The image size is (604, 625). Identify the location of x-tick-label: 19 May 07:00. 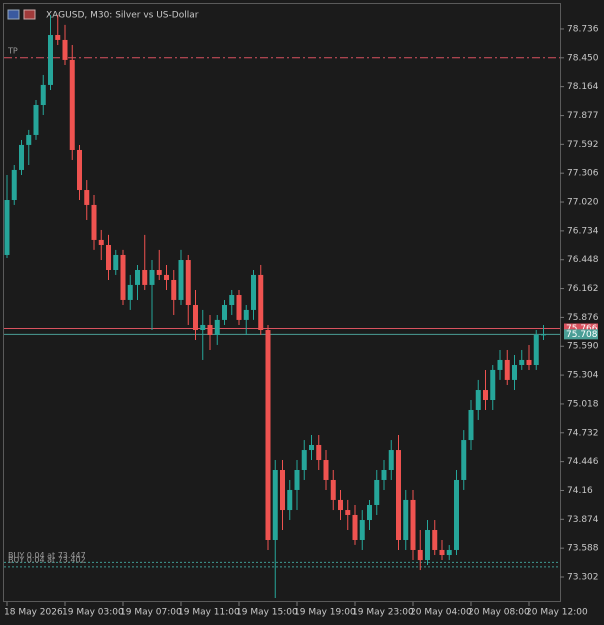
(151, 613).